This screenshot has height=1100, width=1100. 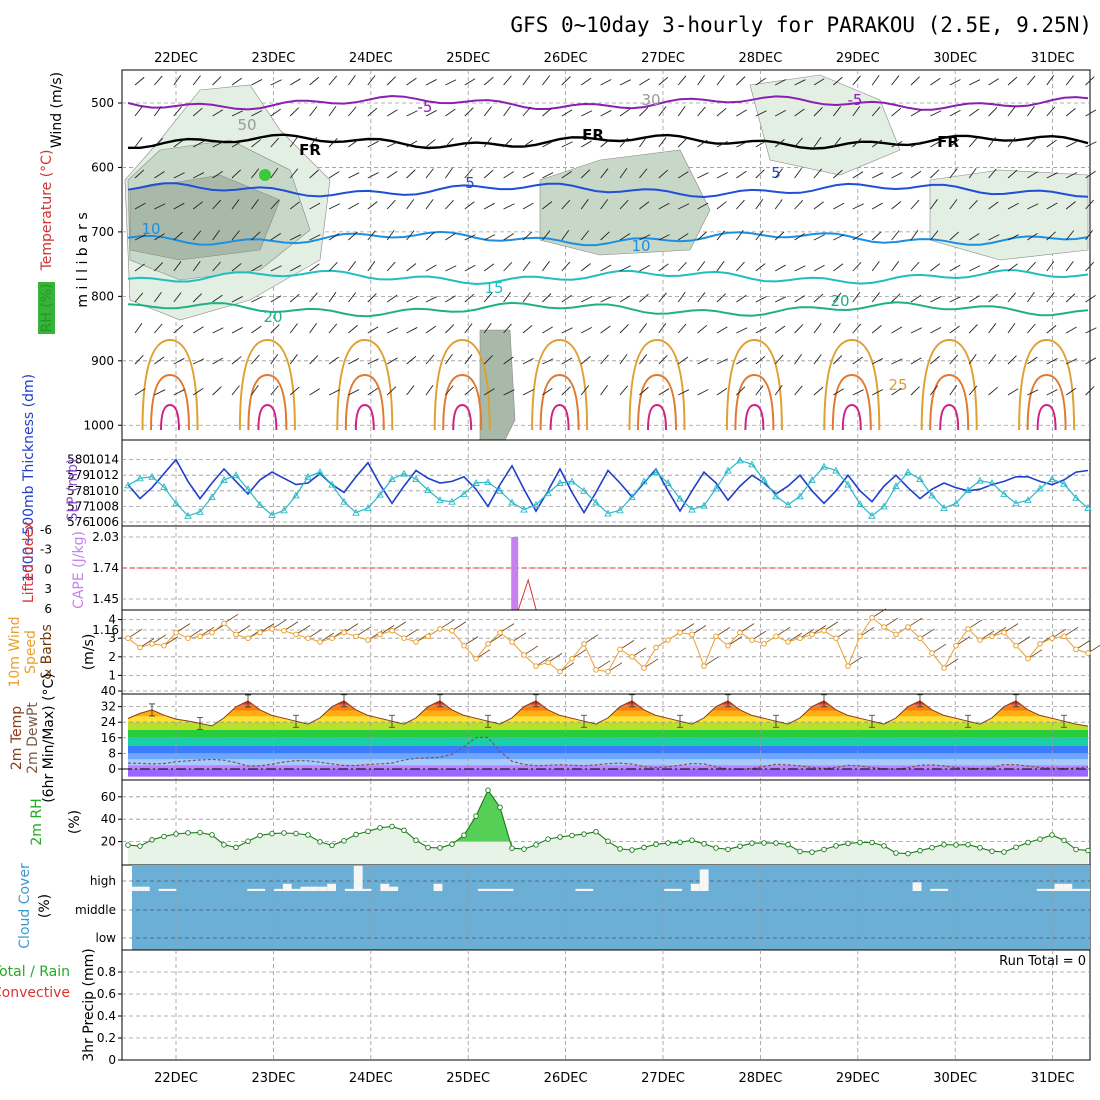 I want to click on axis-unit-rh2m-line: (%), so click(x=75, y=822).